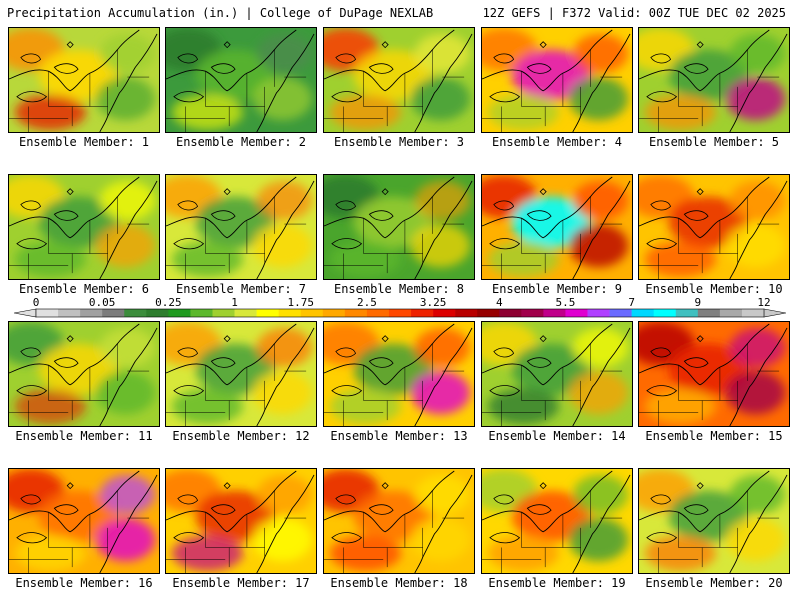 This screenshot has width=800, height=600. What do you see at coordinates (84, 583) in the screenshot?
I see `ensemble-member-label: Ensemble Member: 16` at bounding box center [84, 583].